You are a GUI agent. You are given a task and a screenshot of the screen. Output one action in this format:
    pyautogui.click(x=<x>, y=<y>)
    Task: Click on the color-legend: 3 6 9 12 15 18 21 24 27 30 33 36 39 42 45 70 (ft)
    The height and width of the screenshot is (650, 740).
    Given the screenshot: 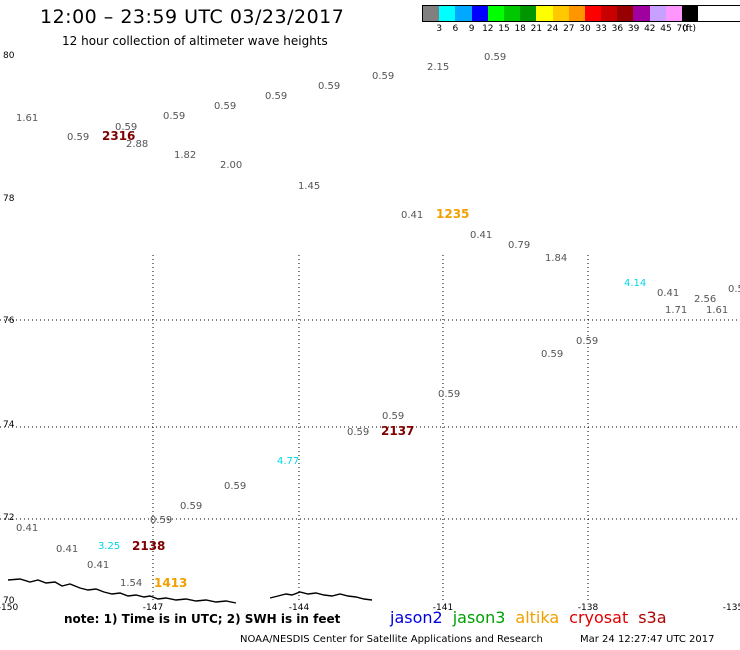 What is the action you would take?
    pyautogui.click(x=581, y=19)
    